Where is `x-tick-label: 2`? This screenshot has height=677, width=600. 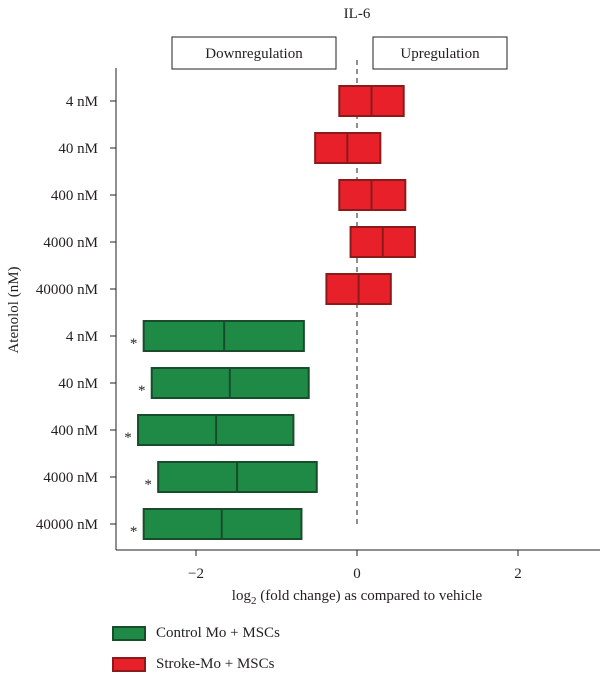
x-tick-label: 2 is located at coordinates (518, 574).